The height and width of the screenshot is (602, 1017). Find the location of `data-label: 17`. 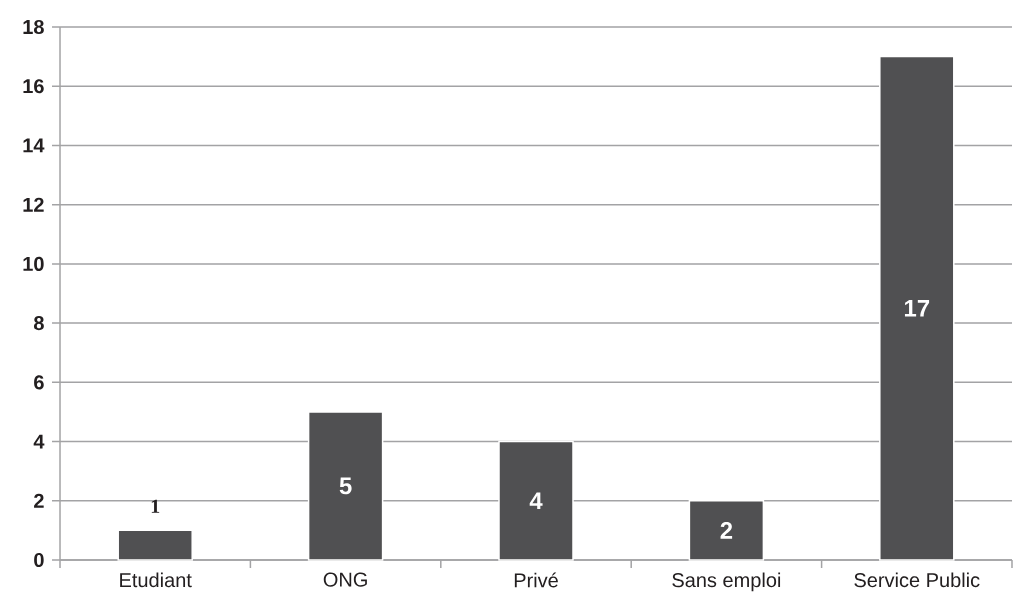

data-label: 17 is located at coordinates (917, 308).